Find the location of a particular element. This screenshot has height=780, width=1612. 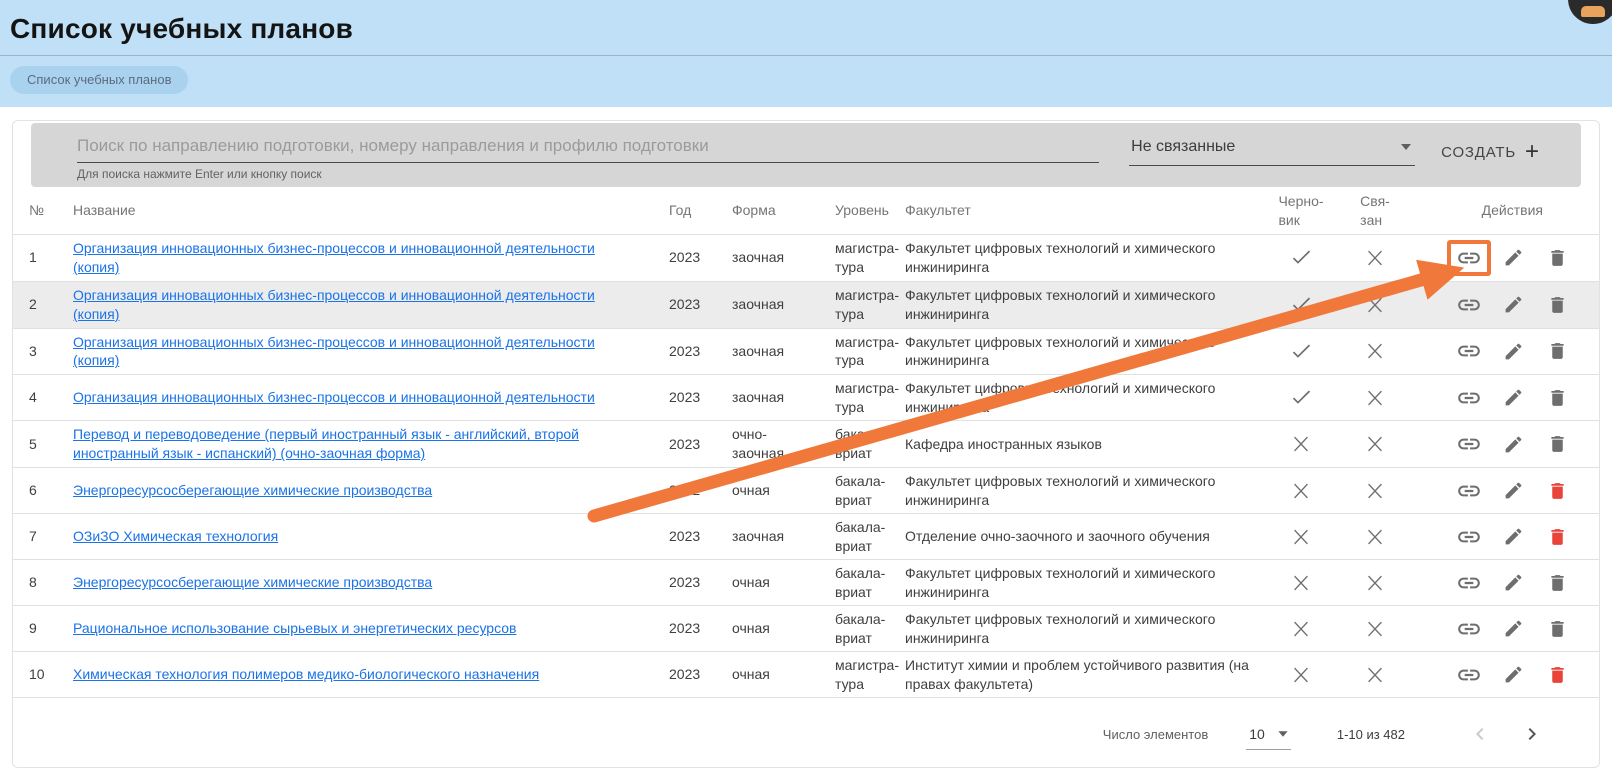

plan-year: 2022 is located at coordinates (685, 490).